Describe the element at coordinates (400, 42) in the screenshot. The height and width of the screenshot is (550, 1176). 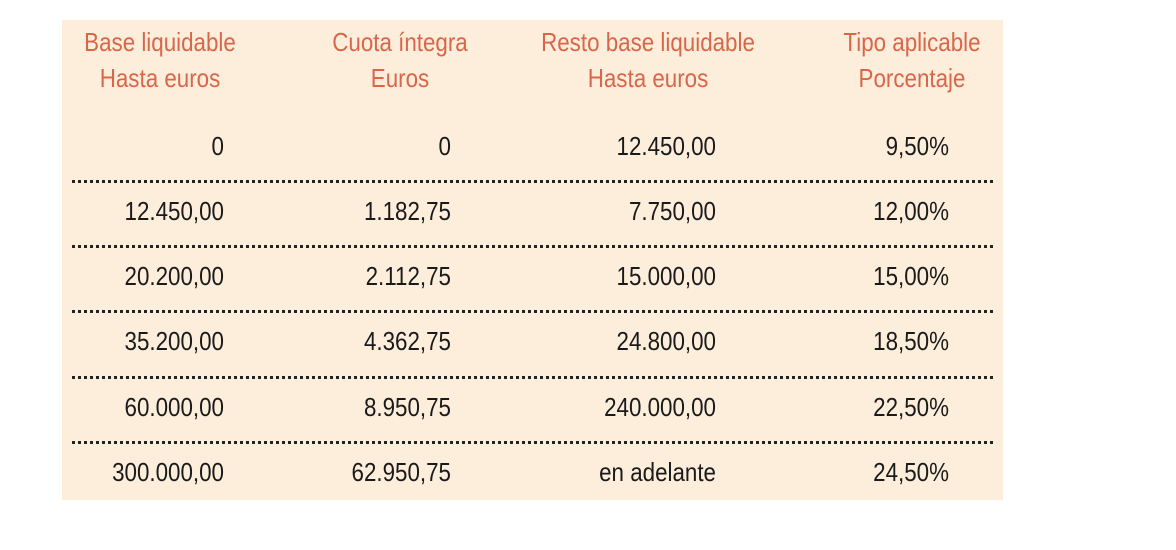
I see `column-header: Cuota íntegra` at that location.